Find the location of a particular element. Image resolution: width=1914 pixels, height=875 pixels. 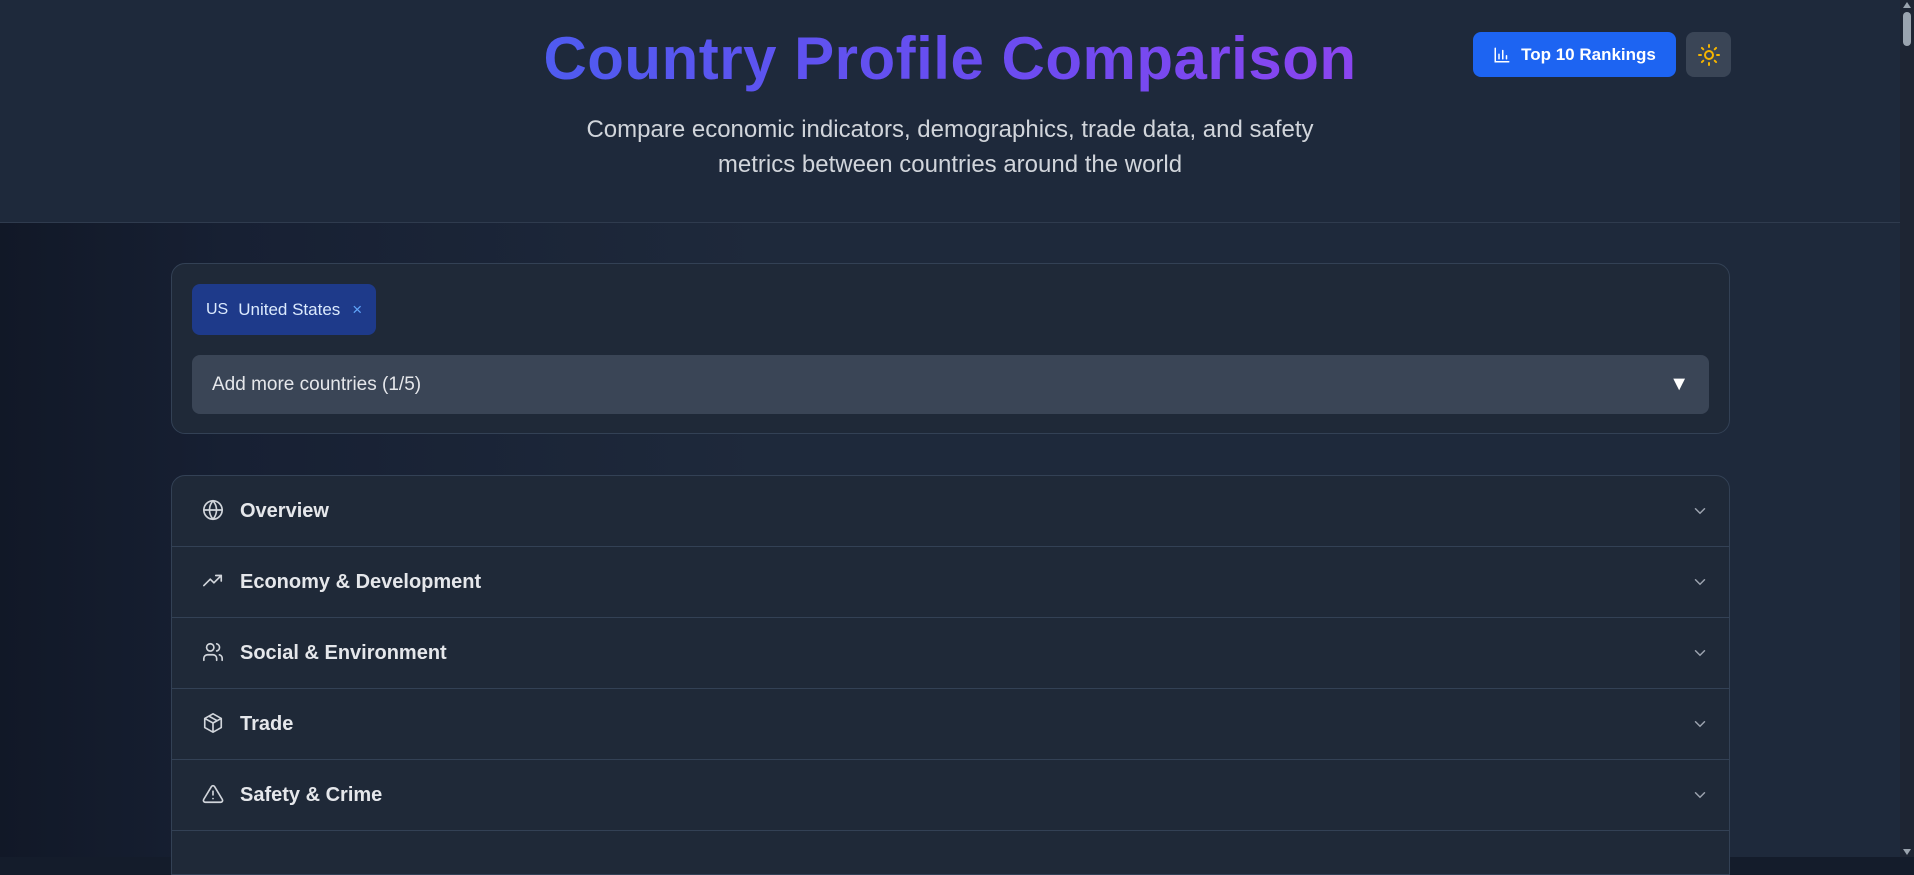

section-safety: Safety & Crime is located at coordinates (950, 795).